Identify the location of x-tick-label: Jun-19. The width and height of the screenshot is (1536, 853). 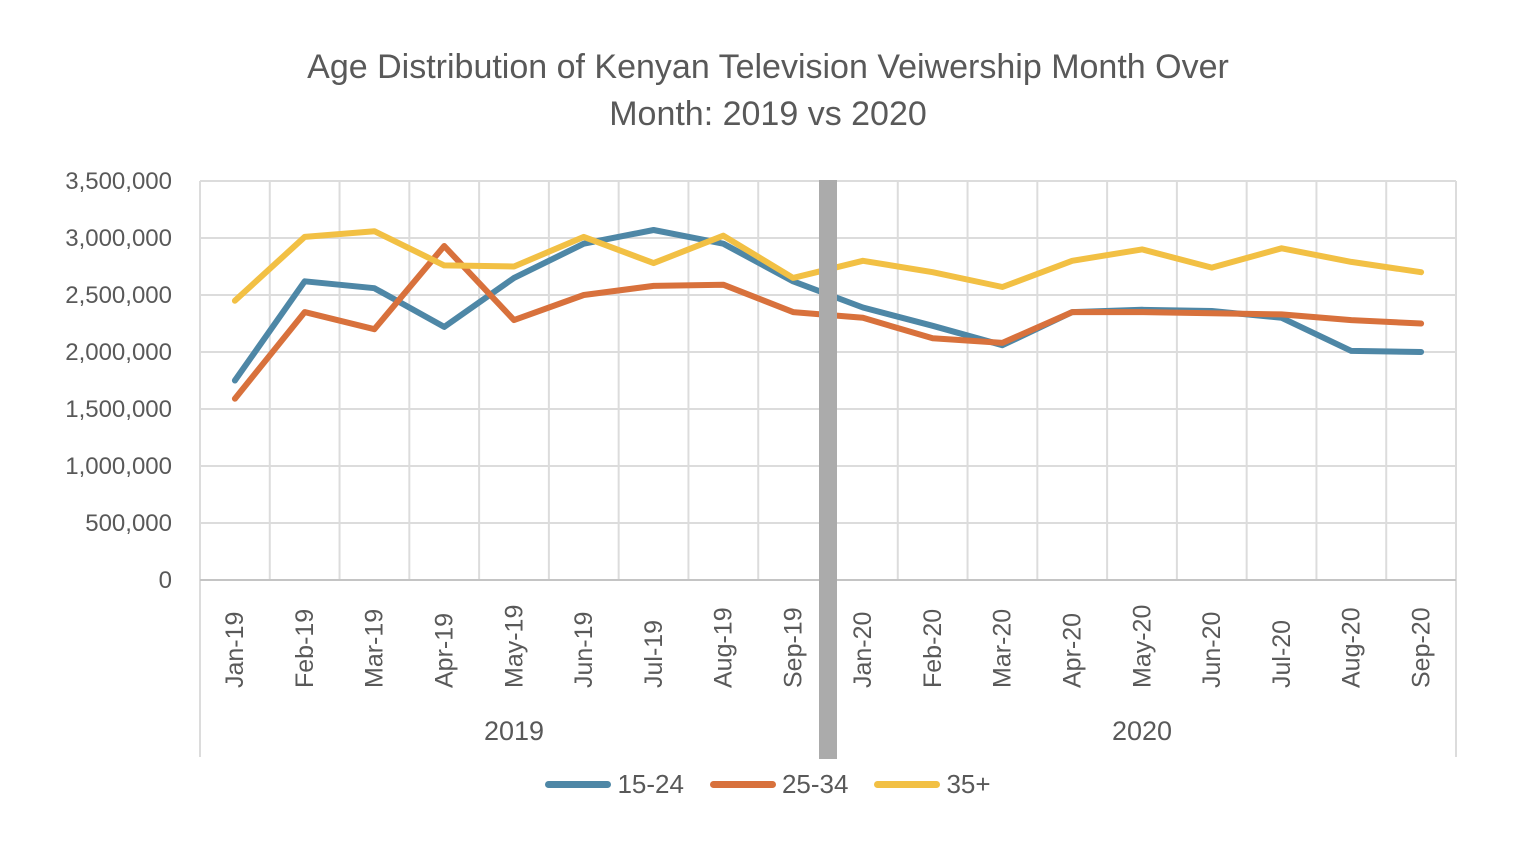
(584, 650).